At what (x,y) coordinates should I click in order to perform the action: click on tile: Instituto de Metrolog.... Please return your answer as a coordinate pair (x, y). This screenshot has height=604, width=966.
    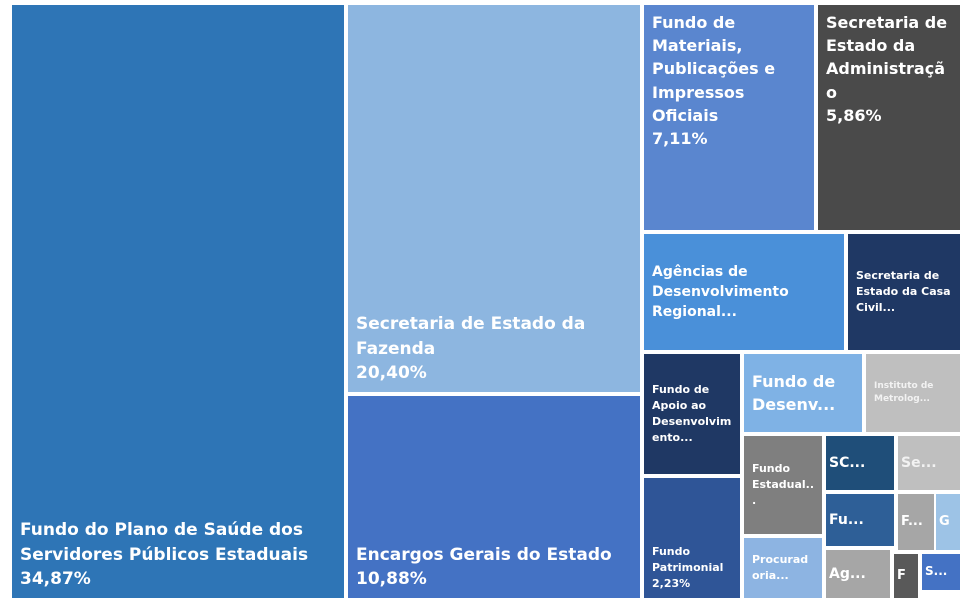
    Looking at the image, I should click on (913, 393).